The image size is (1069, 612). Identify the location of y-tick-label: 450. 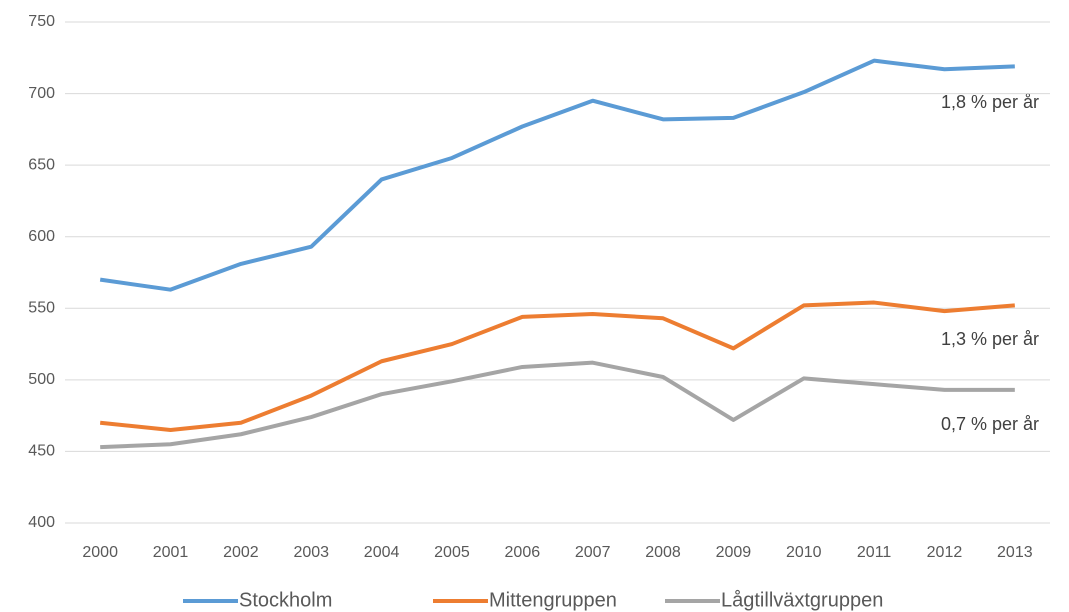
(41, 451).